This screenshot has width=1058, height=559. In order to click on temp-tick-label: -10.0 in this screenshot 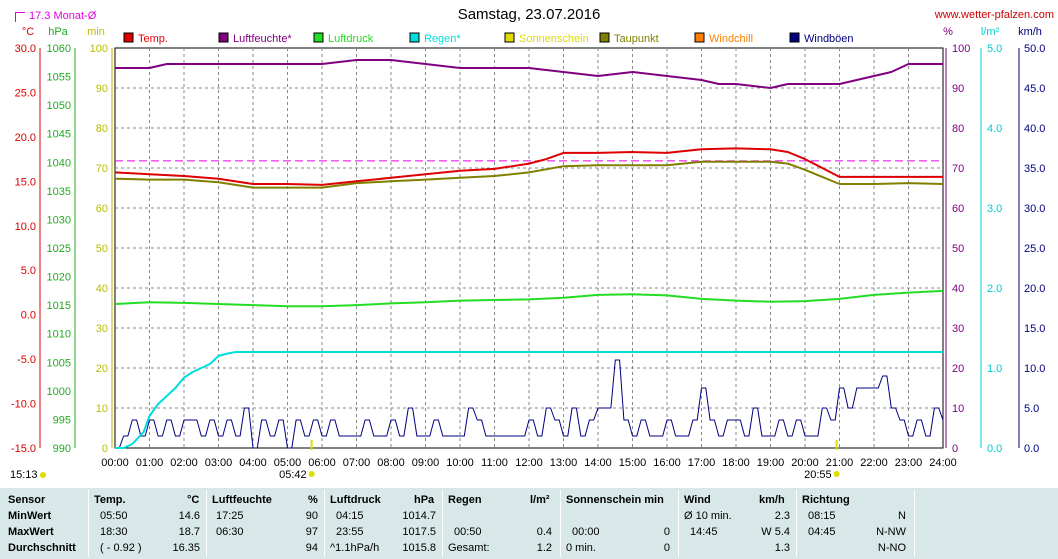, I will do `click(23, 405)`.